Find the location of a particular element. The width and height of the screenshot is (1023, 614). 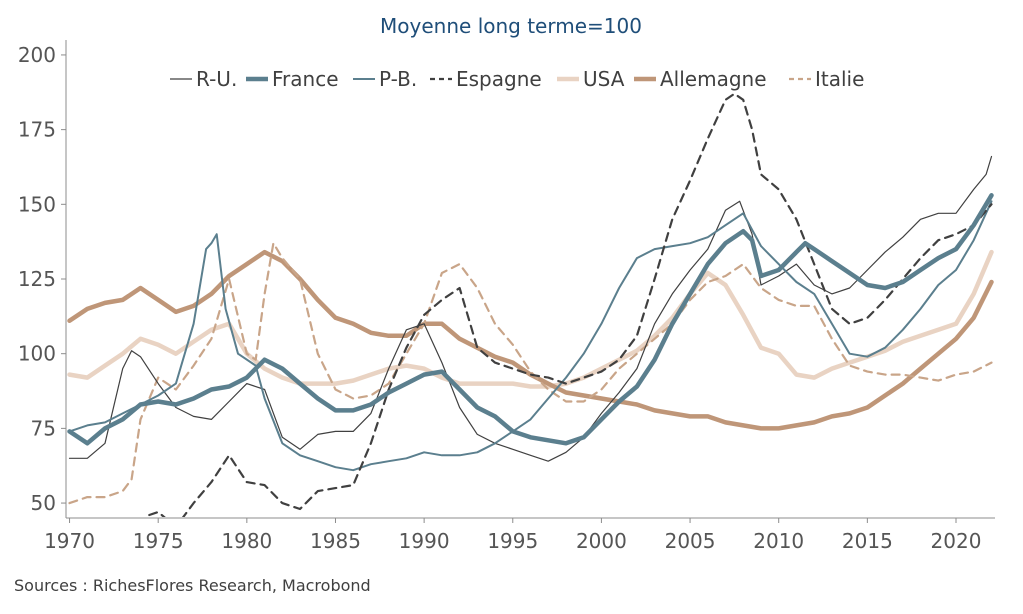

x-tick-label: 1995 is located at coordinates (512, 541).